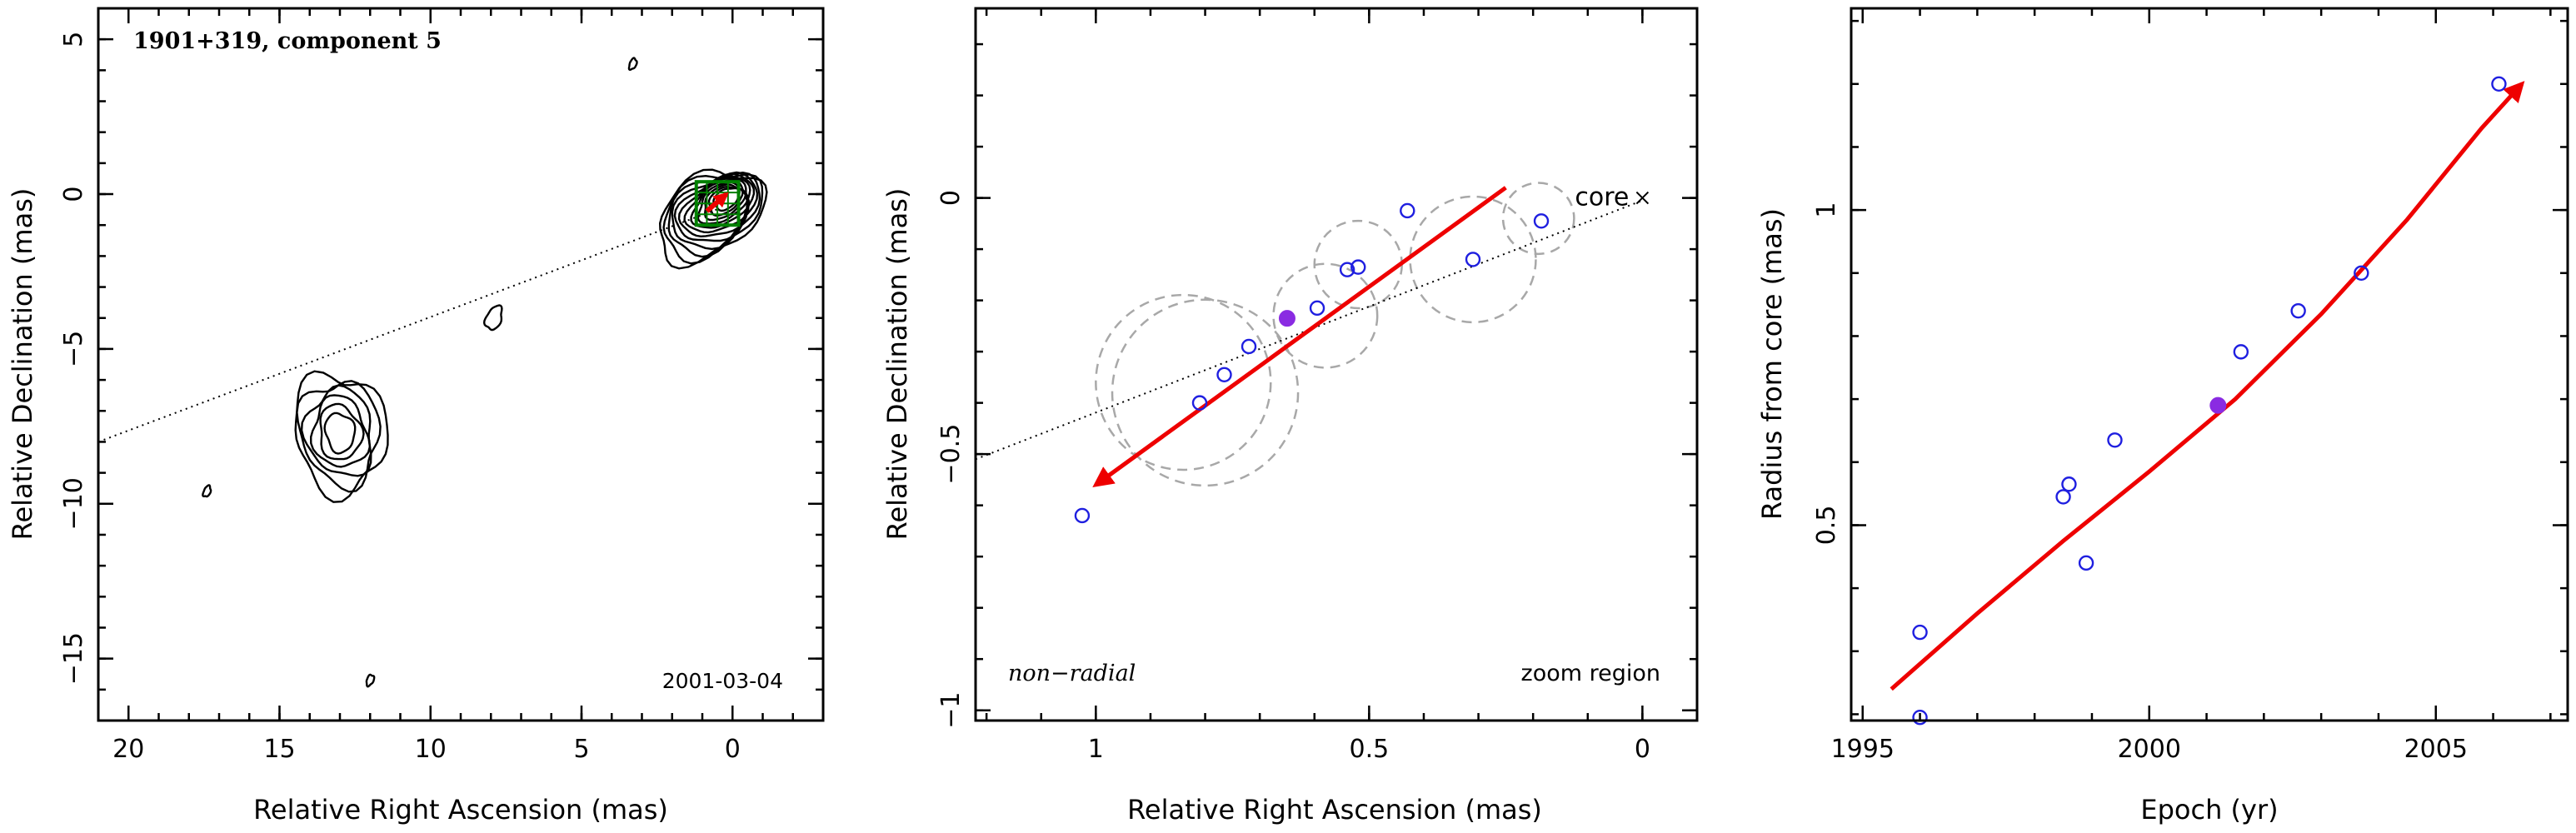  Describe the element at coordinates (951, 454) in the screenshot. I see `y-tick-label: −0.5` at that location.